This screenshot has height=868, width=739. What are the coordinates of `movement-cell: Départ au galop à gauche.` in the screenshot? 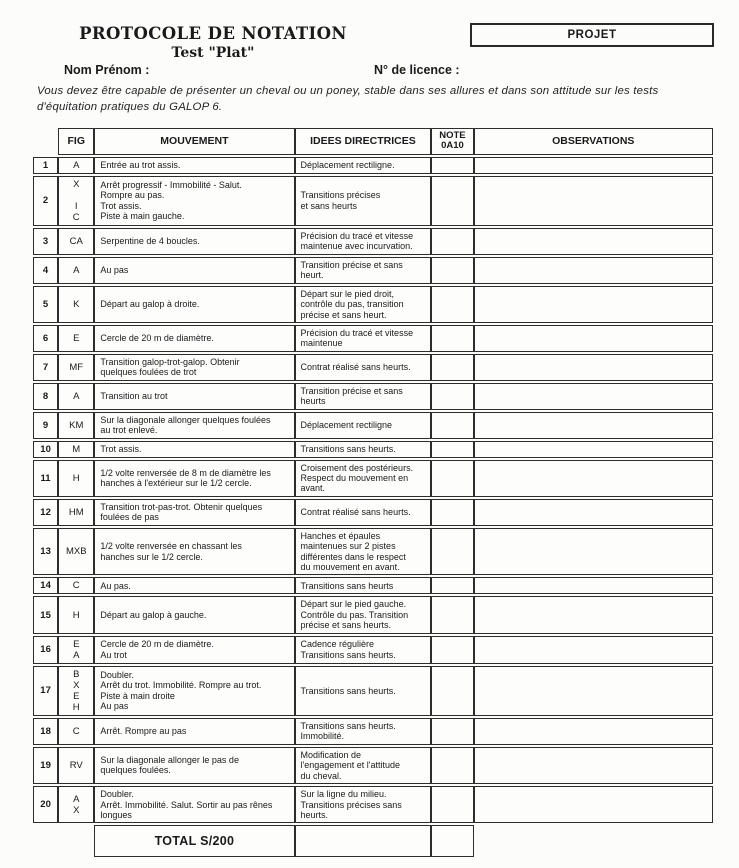 It's located at (194, 615).